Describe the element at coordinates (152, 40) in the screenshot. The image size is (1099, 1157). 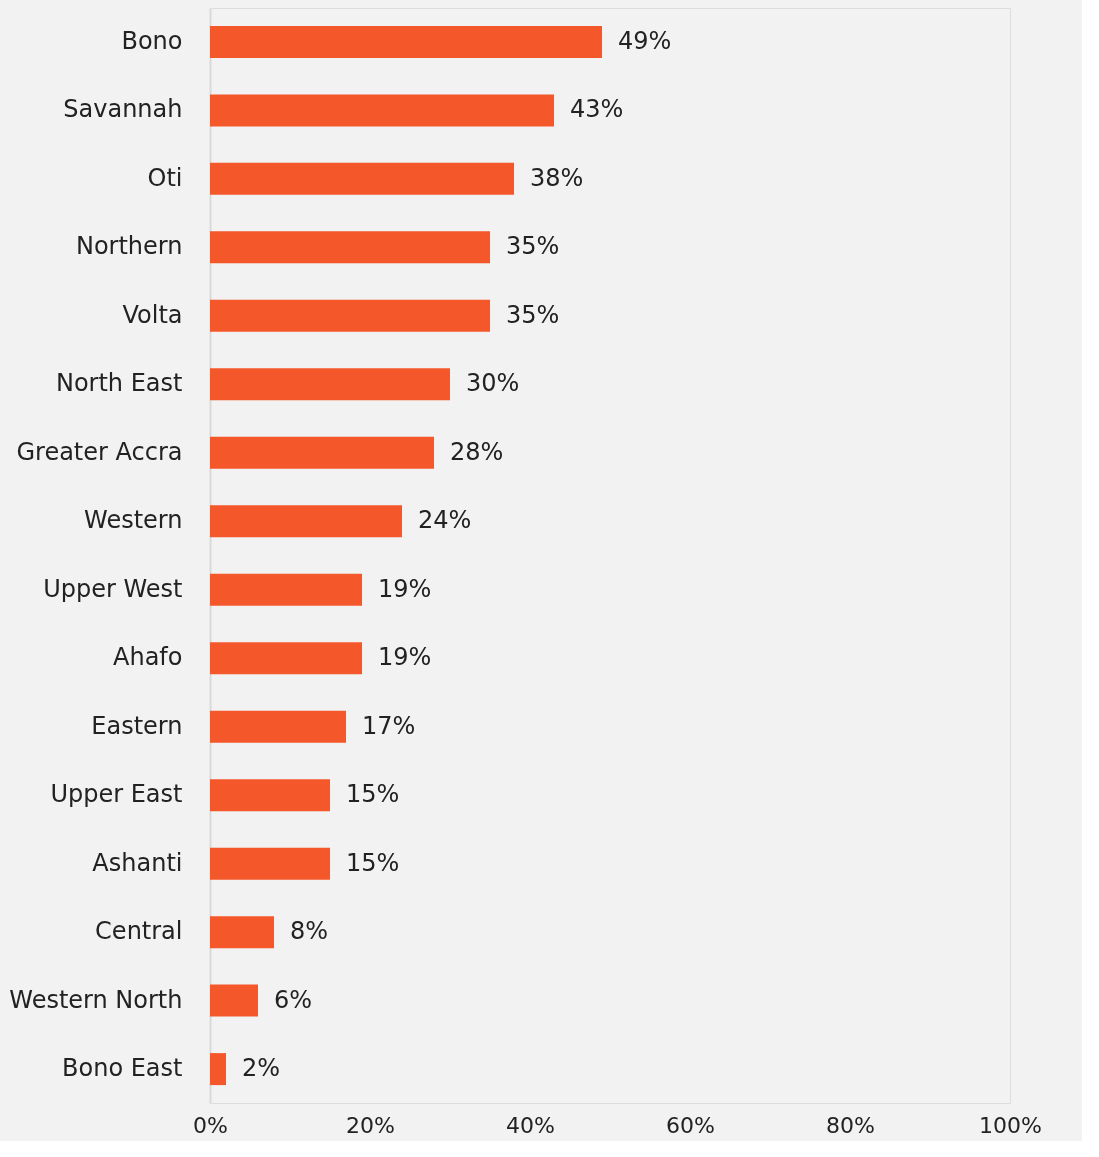
I see `y-tick-label: Bono` at that location.